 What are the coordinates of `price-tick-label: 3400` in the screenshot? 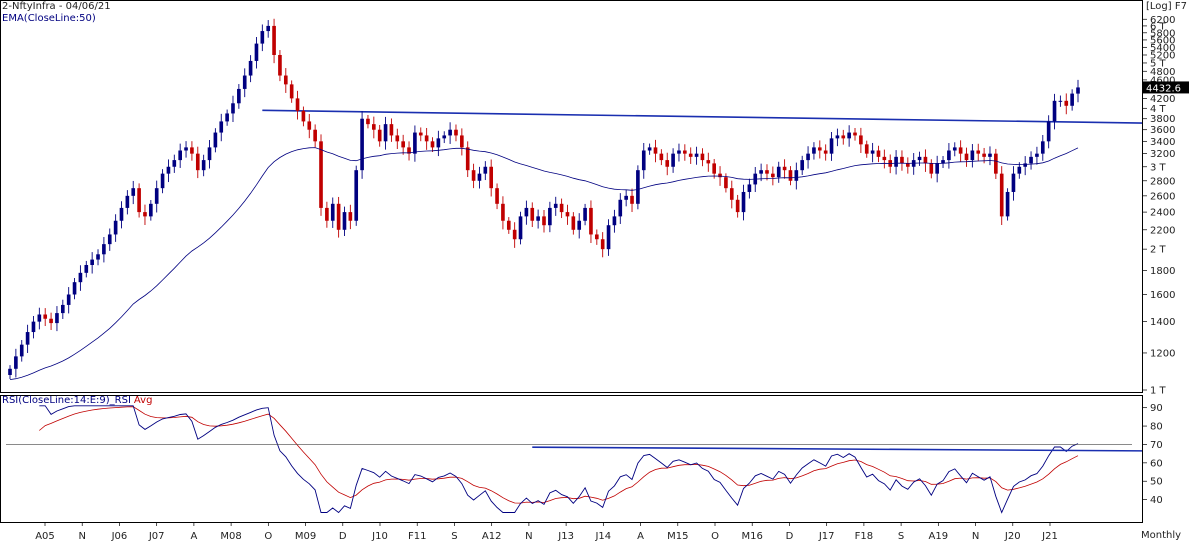 It's located at (1162, 142).